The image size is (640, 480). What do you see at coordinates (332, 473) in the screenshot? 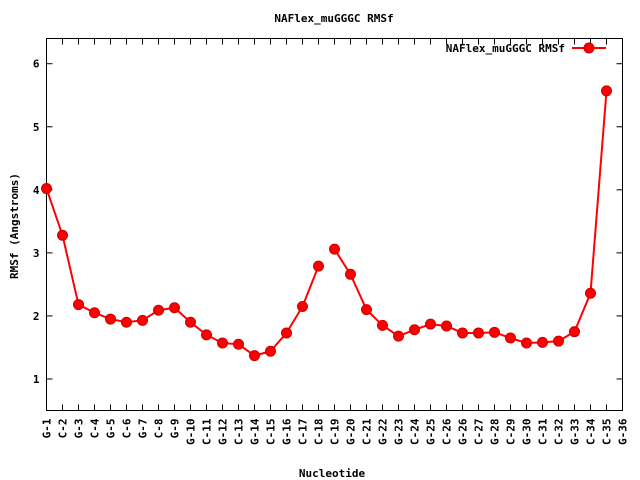
I see `x-axis-label: Nucleotide` at bounding box center [332, 473].